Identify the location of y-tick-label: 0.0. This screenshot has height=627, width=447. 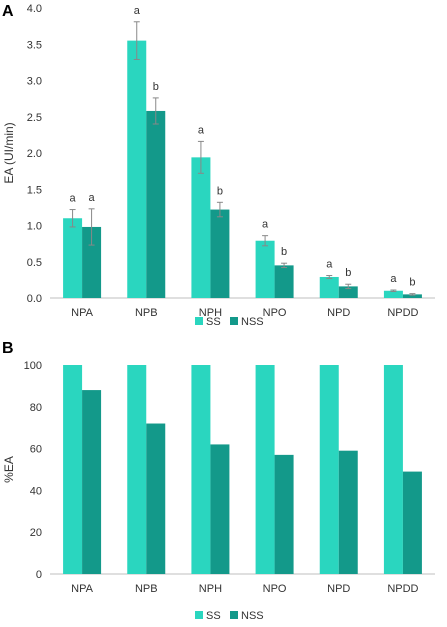
(34, 299).